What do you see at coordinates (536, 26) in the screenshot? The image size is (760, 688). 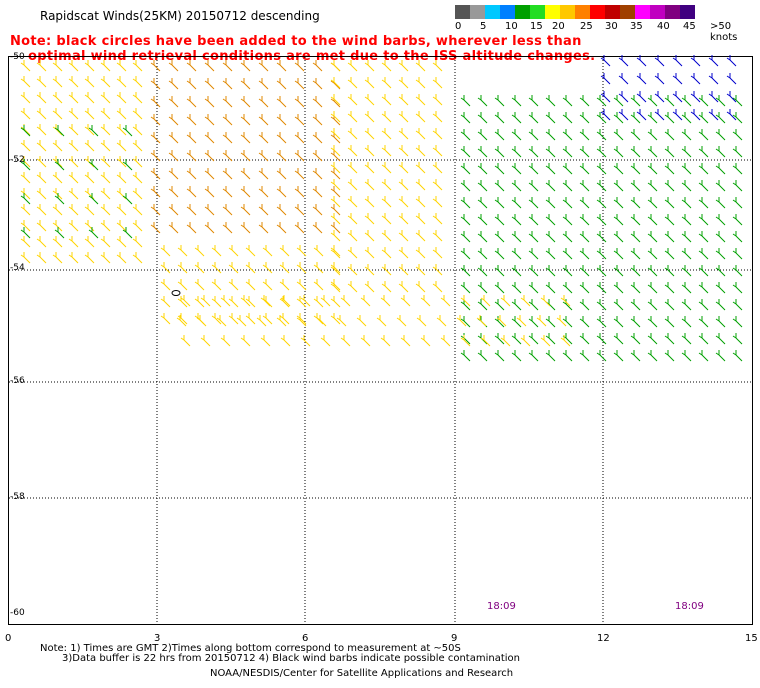 I see `colorbar-label: 15` at bounding box center [536, 26].